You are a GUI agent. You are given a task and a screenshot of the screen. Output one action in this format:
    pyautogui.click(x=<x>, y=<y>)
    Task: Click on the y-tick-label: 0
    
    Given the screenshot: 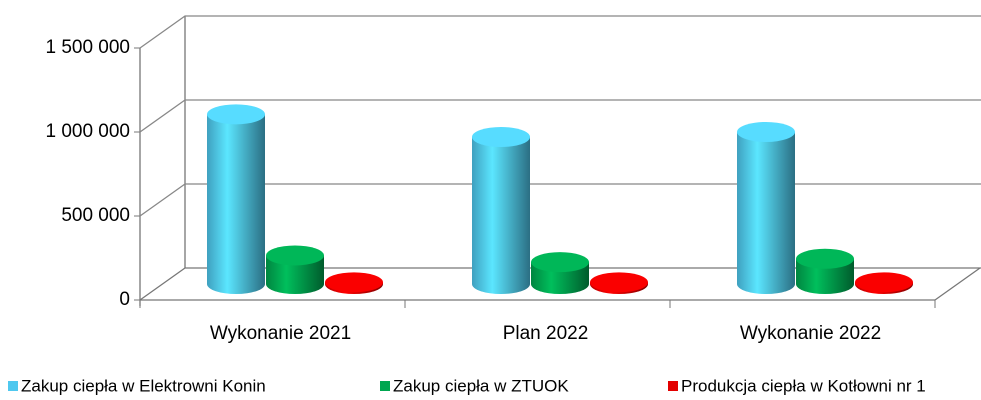 What is the action you would take?
    pyautogui.click(x=124, y=299)
    